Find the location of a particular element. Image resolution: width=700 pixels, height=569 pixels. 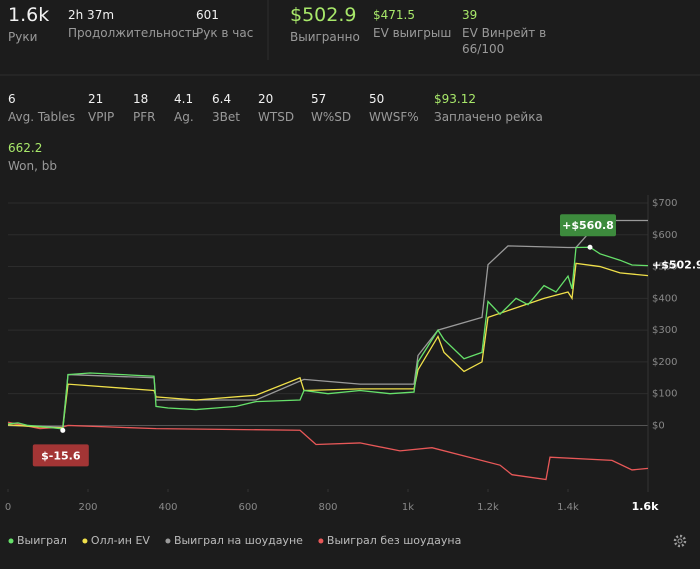

stat: 4.1 Ag. is located at coordinates (184, 108).